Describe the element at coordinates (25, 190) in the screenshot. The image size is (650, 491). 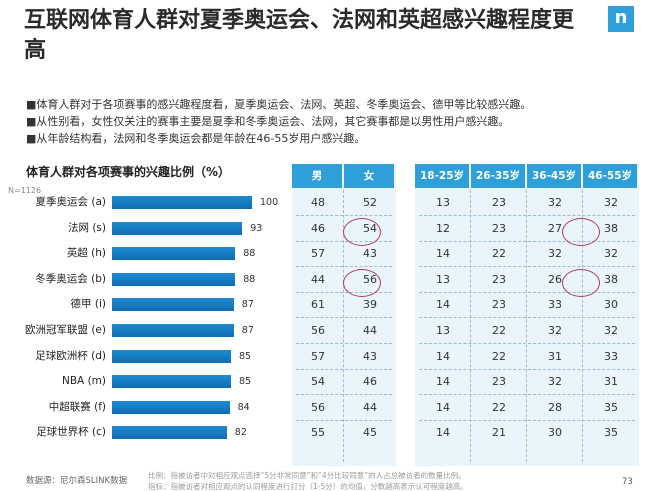
I see `sample-size-label: N=1126` at that location.